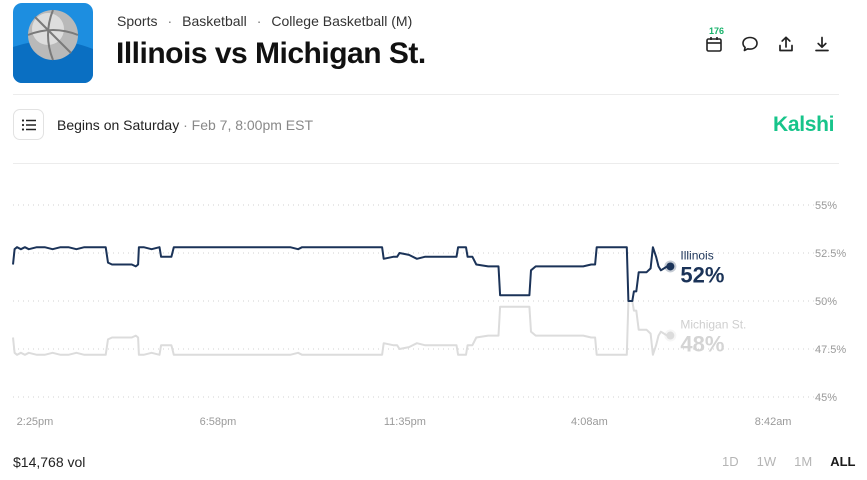 The height and width of the screenshot is (480, 867). What do you see at coordinates (830, 350) in the screenshot?
I see `y-tick-label: 47.5%` at bounding box center [830, 350].